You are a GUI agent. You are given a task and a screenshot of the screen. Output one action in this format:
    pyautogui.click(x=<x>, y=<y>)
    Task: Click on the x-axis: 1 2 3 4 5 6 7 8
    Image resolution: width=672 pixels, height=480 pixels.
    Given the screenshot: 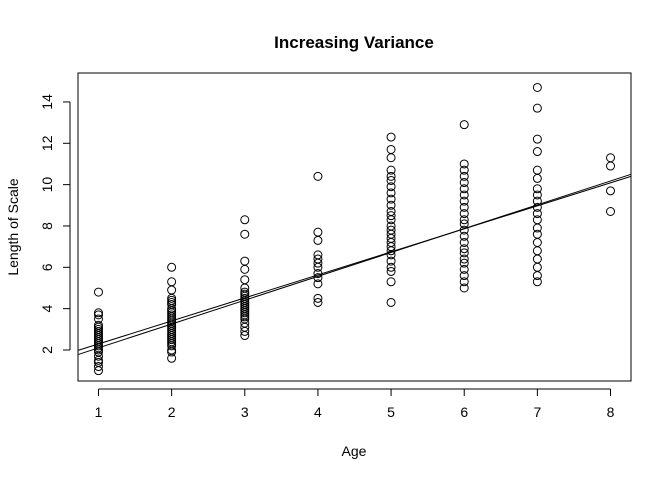 What is the action you would take?
    pyautogui.click(x=355, y=404)
    